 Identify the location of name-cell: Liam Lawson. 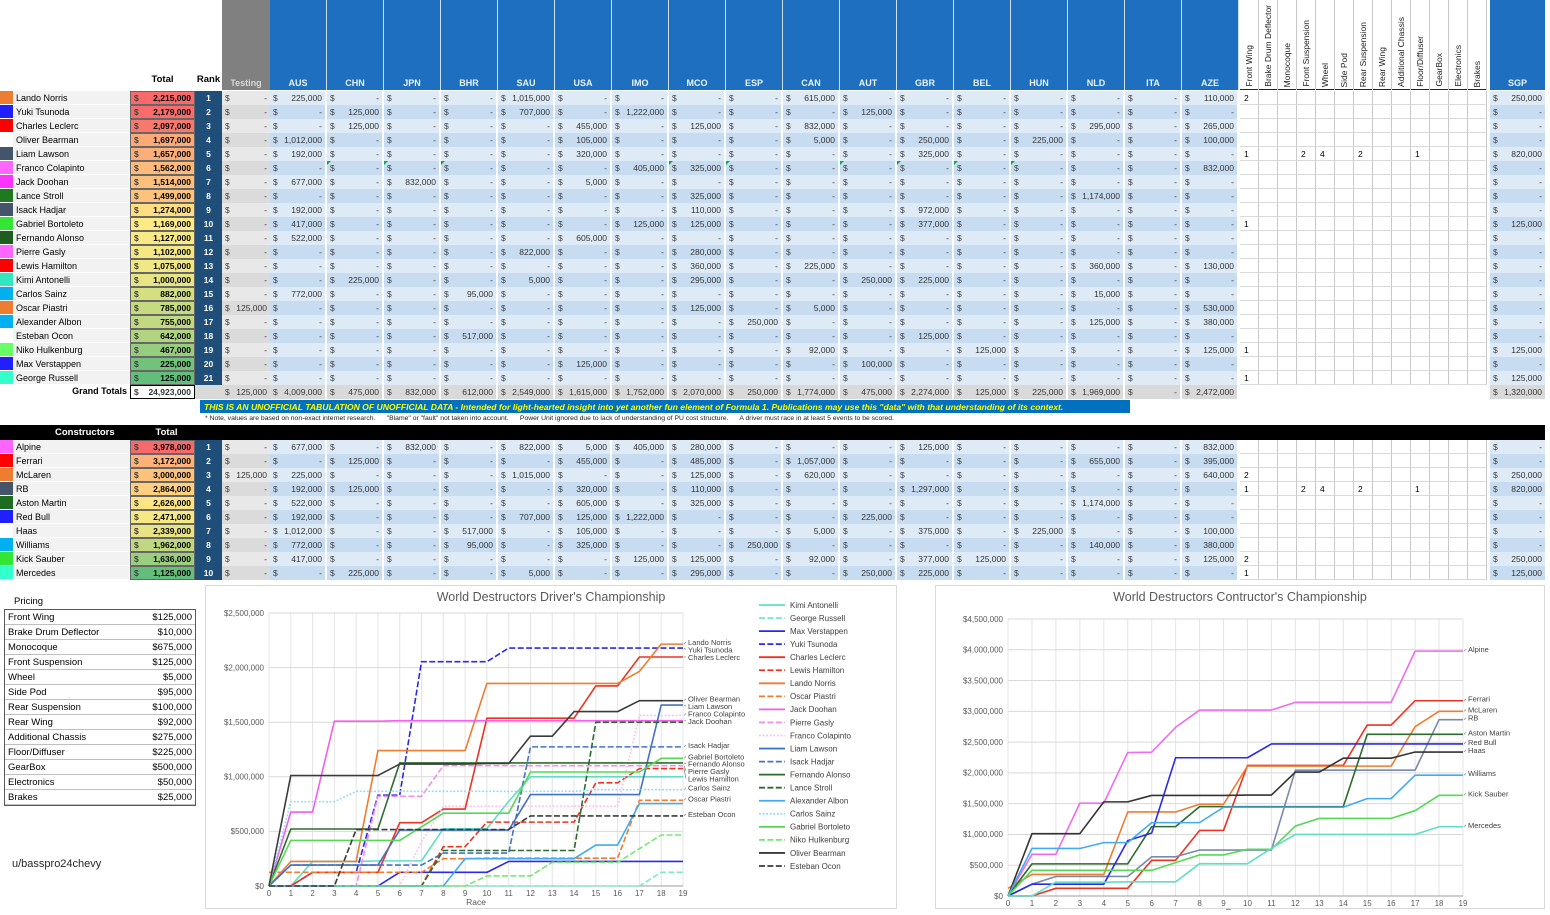
(71, 154).